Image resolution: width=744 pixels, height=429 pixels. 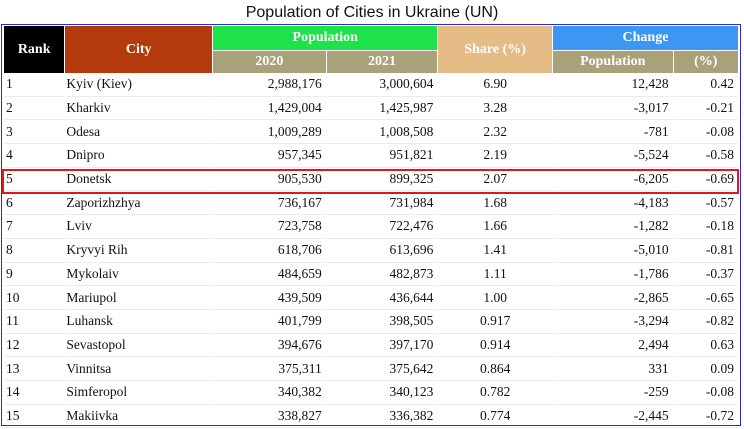 I want to click on cell-city: Lviv, so click(x=139, y=227).